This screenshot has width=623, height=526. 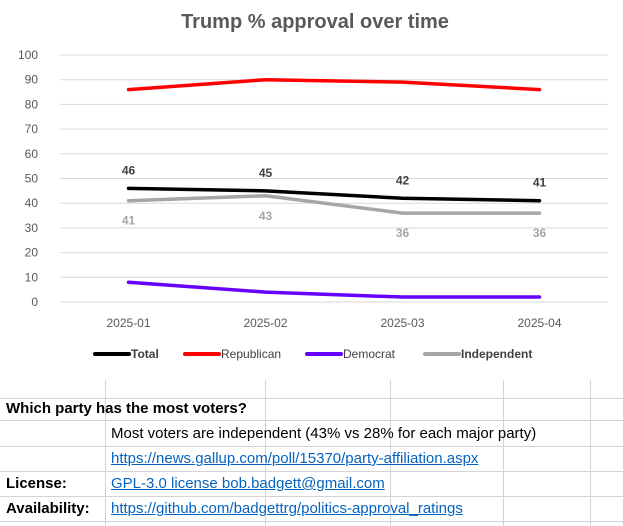 I want to click on license-value-link: GPL-3.0 license bob.badgett@gmail.com, so click(x=248, y=483).